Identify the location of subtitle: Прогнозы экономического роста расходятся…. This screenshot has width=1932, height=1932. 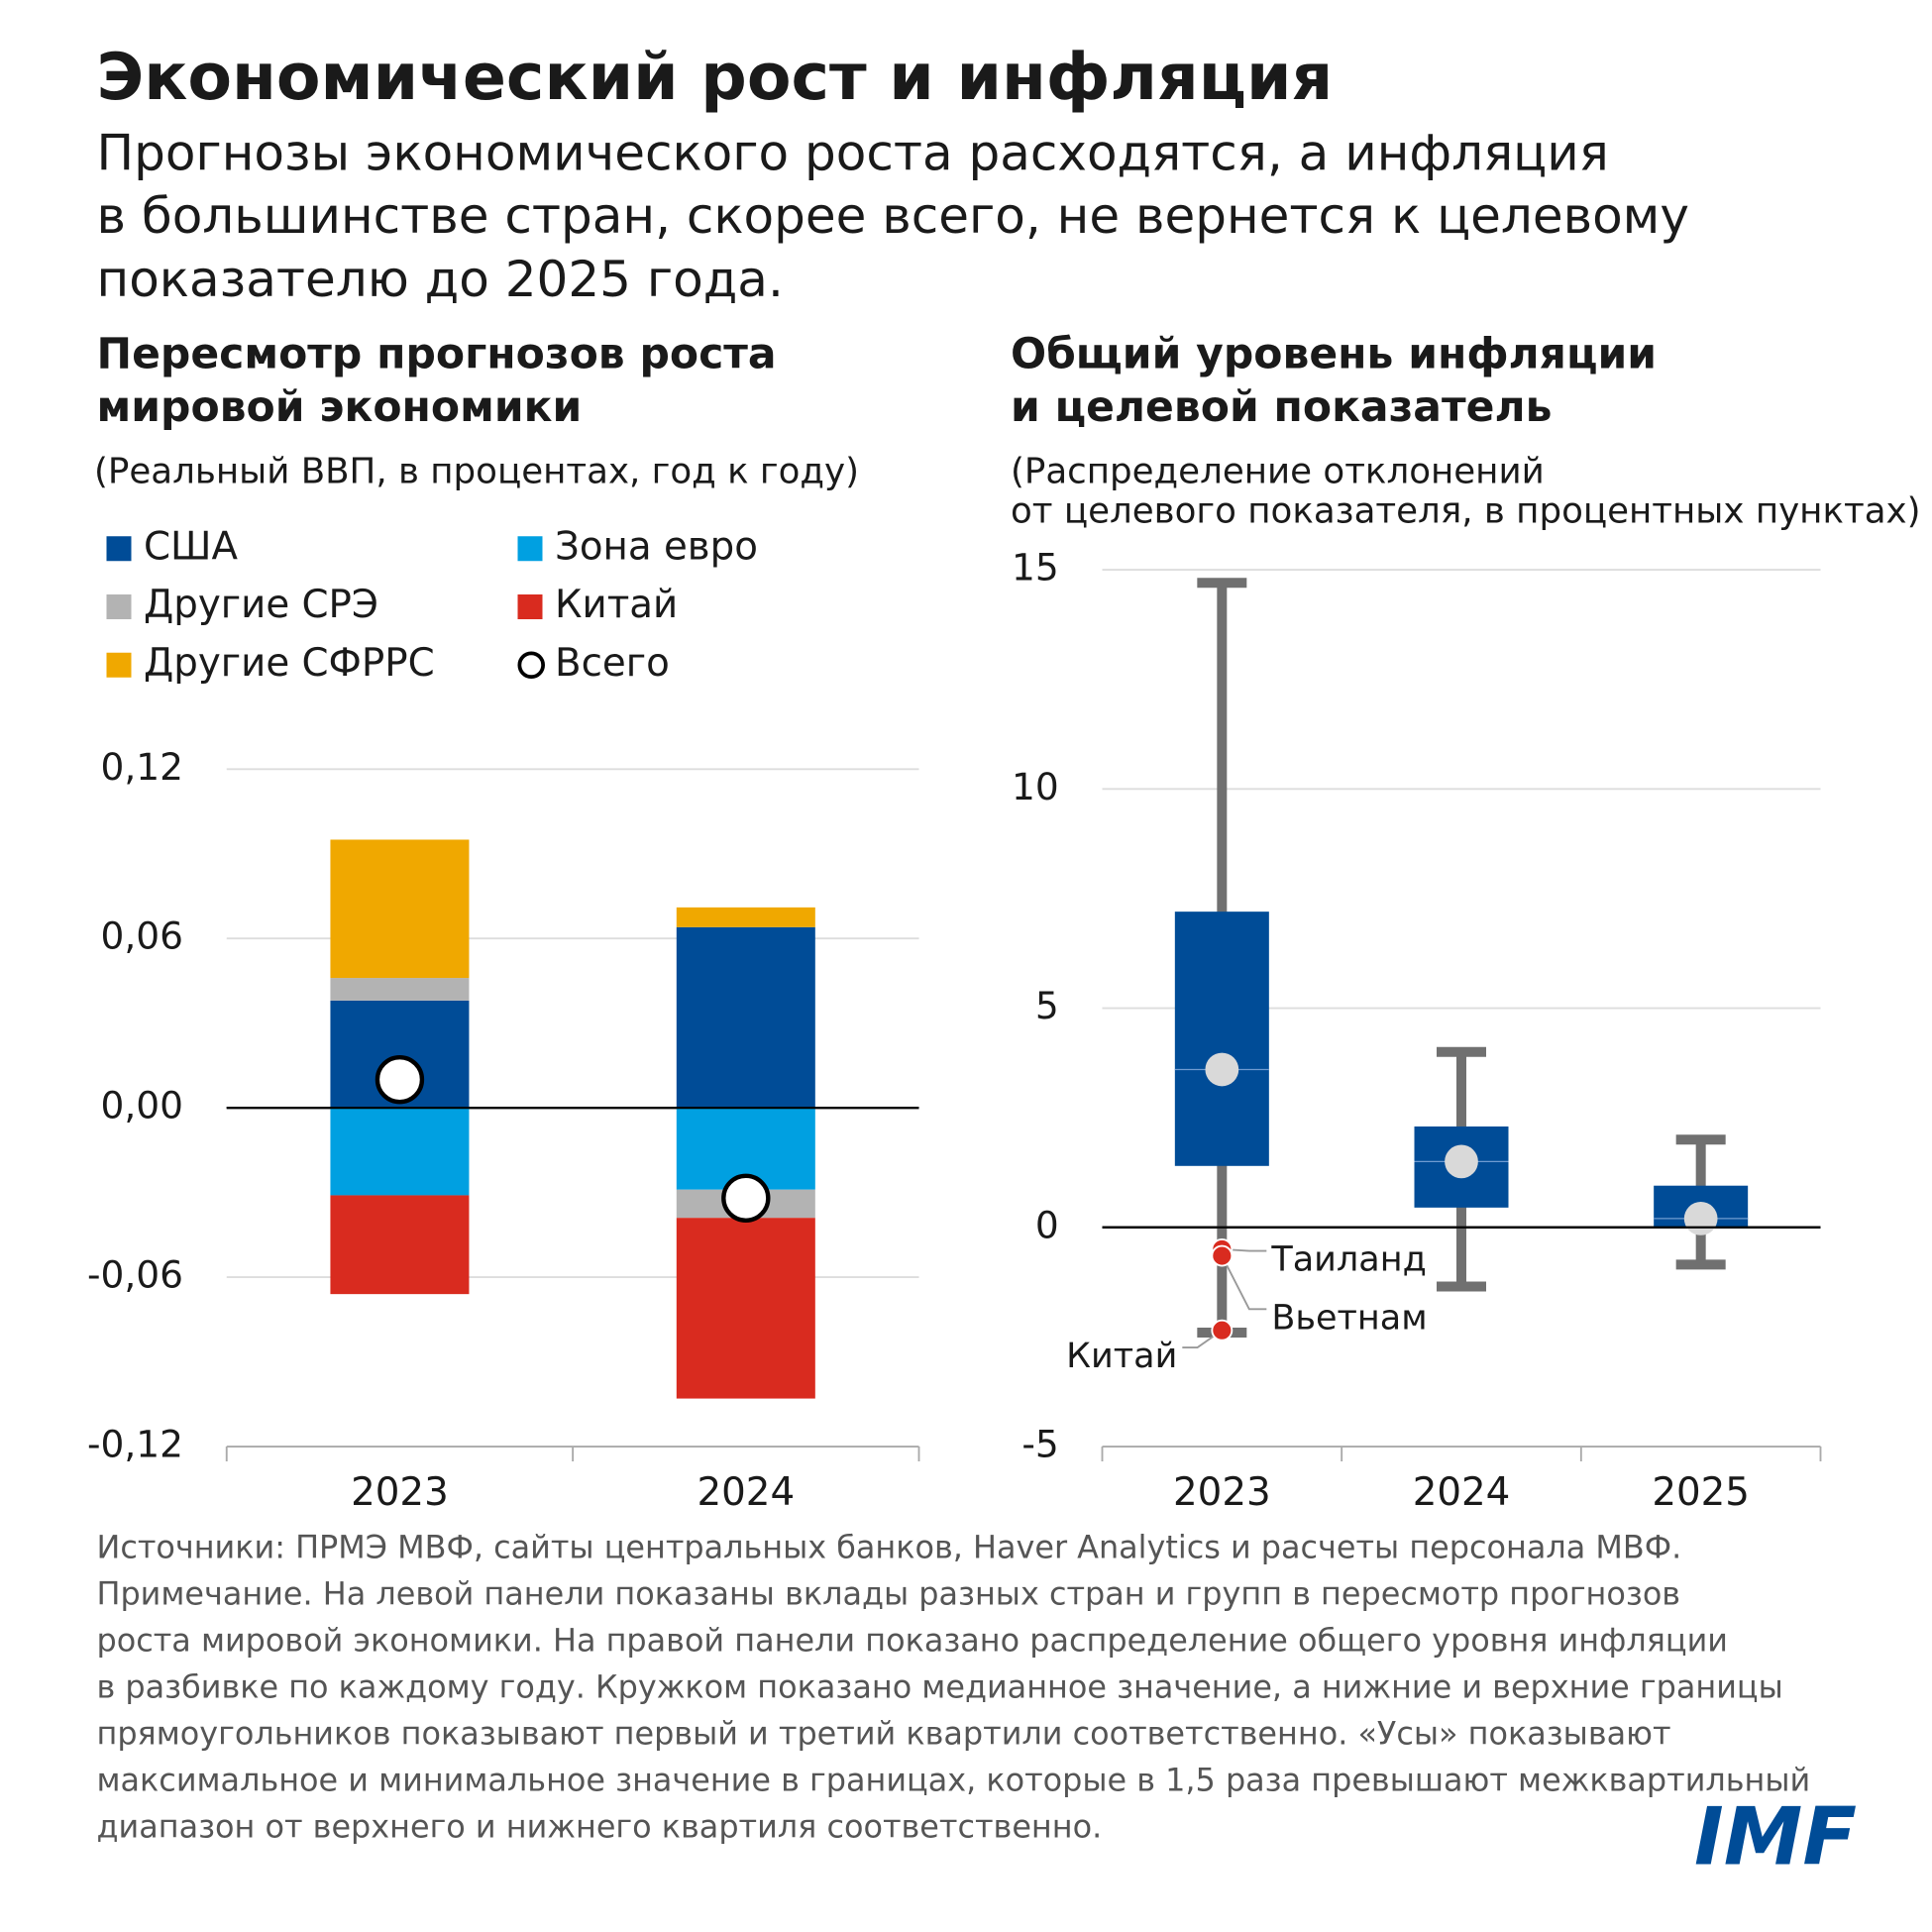
(853, 152).